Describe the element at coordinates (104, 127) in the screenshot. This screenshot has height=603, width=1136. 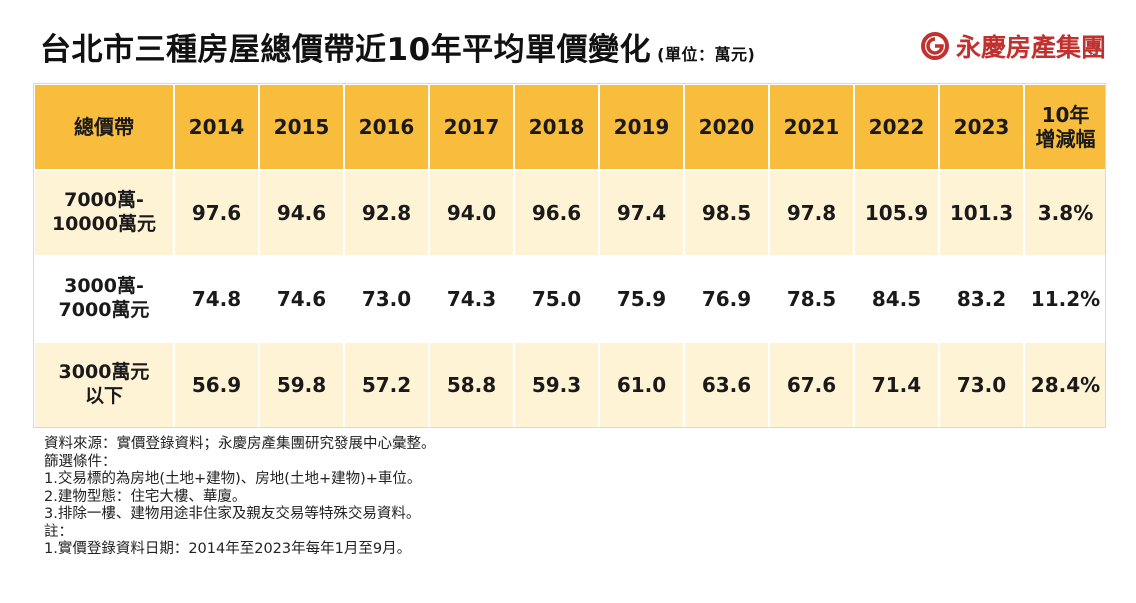
I see `header-band: 總價帶` at that location.